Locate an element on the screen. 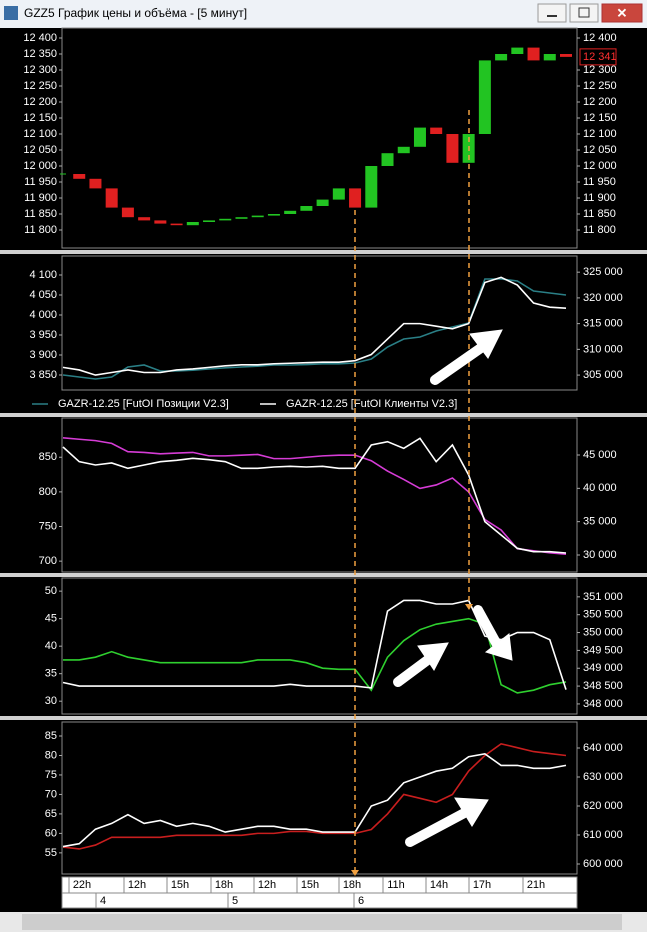 Image resolution: width=647 pixels, height=937 pixels. y-tick-label: 75 is located at coordinates (51, 775).